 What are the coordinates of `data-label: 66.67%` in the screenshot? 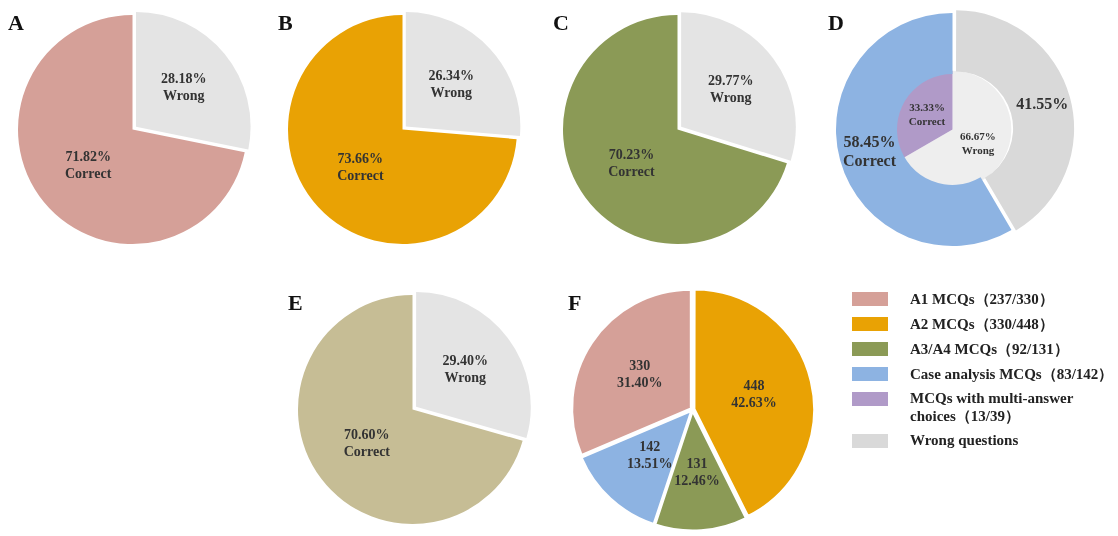 It's located at (978, 136).